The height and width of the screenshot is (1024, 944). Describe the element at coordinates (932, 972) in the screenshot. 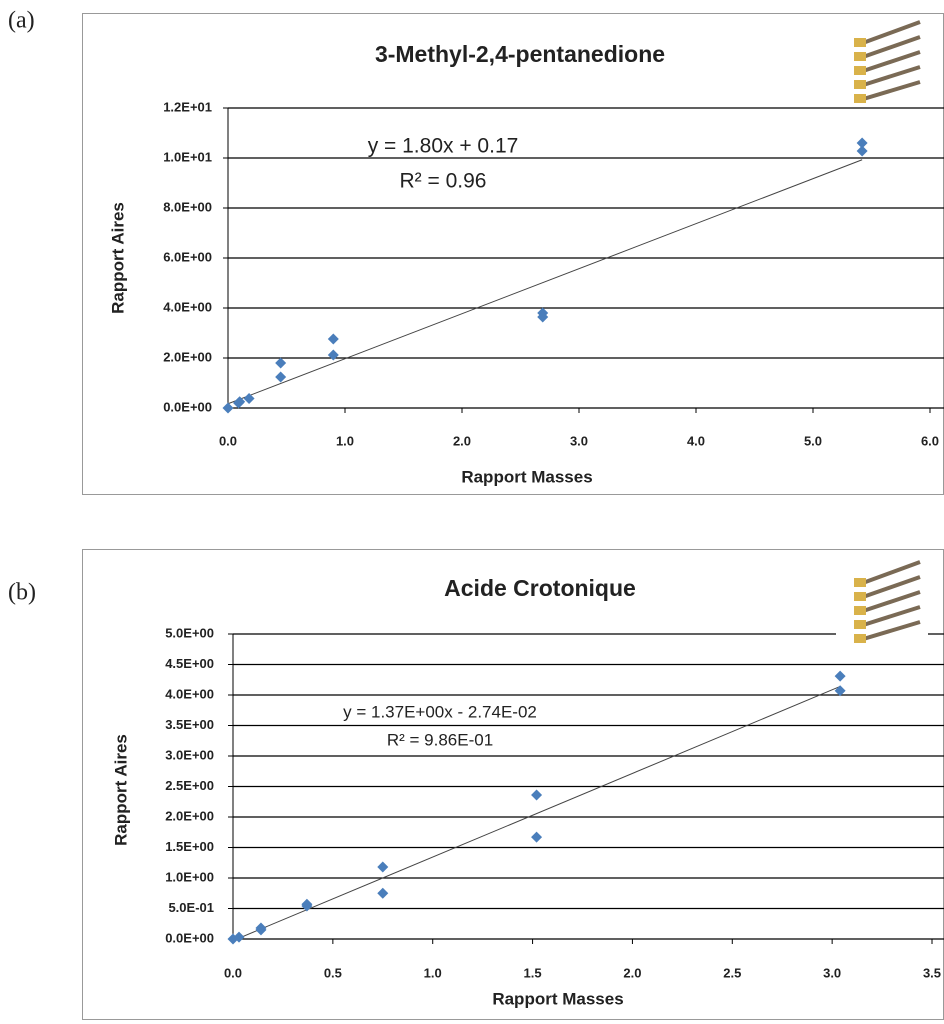

I see `x-tick-label: 3.5` at that location.